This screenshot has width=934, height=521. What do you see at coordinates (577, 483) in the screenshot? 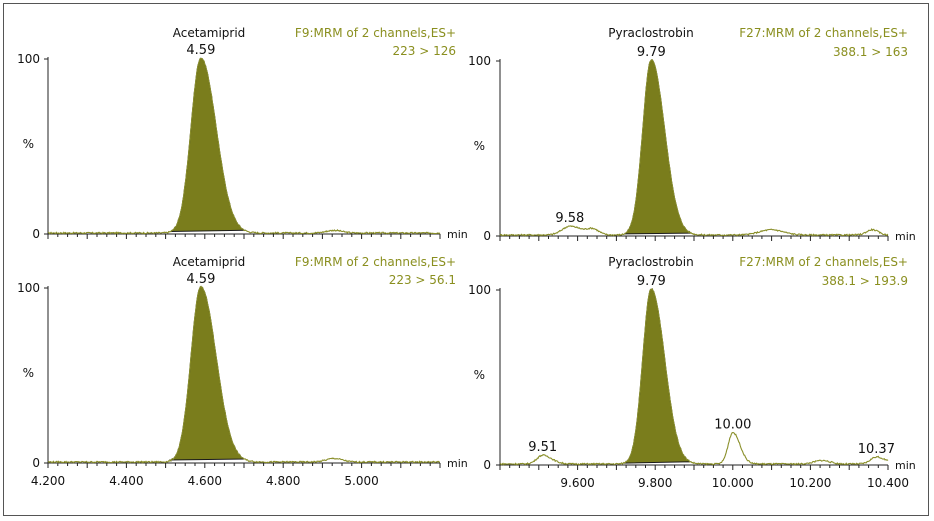
I see `x-tick-label: 9.600` at bounding box center [577, 483].